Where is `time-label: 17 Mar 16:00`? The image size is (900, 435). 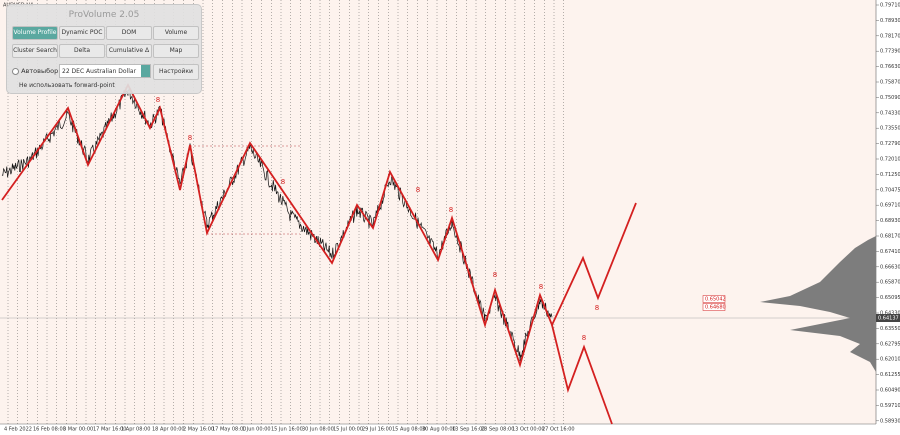 time-label: 17 Mar 16:00 is located at coordinates (109, 430).